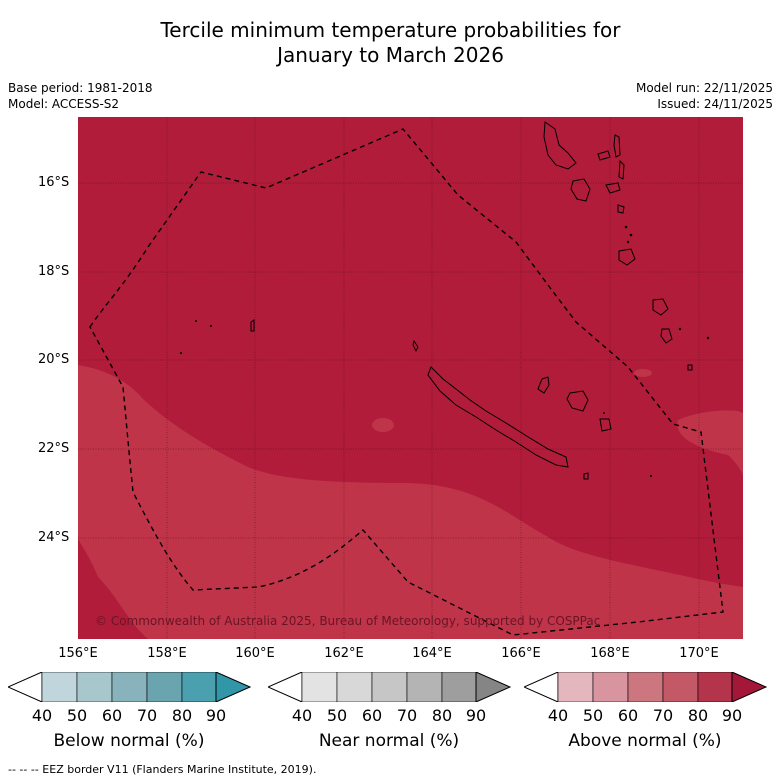  I want to click on lon-label-158e: 158°E, so click(167, 653).